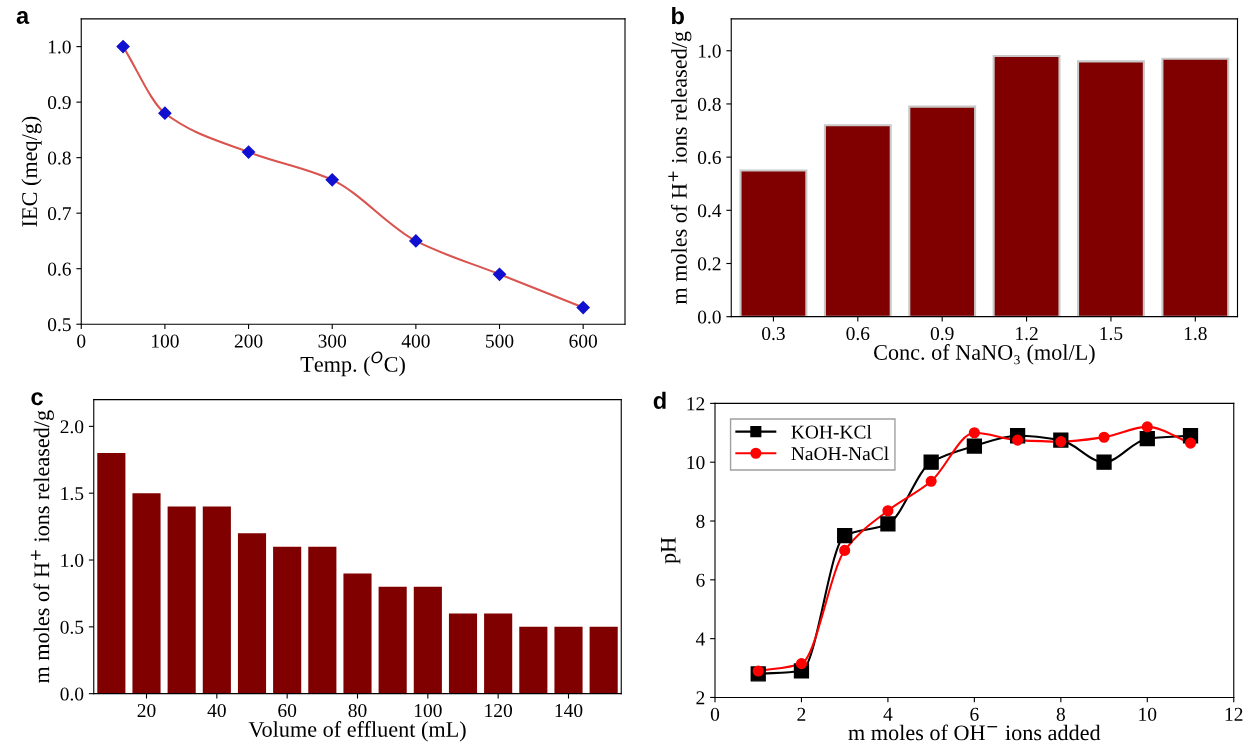 The width and height of the screenshot is (1250, 754). I want to click on chart-title: d, so click(659, 400).